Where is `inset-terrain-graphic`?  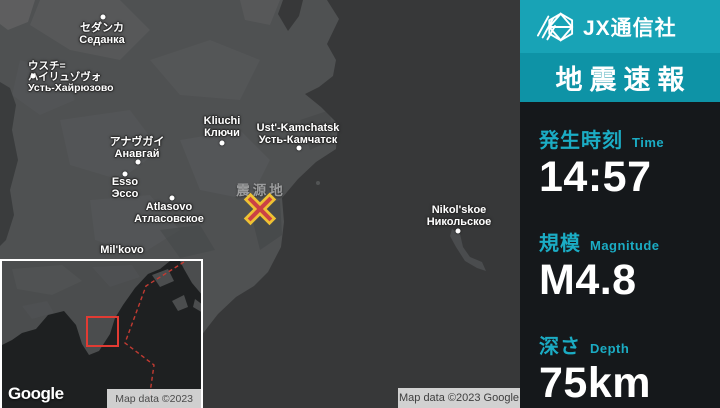 inset-terrain-graphic is located at coordinates (101, 334).